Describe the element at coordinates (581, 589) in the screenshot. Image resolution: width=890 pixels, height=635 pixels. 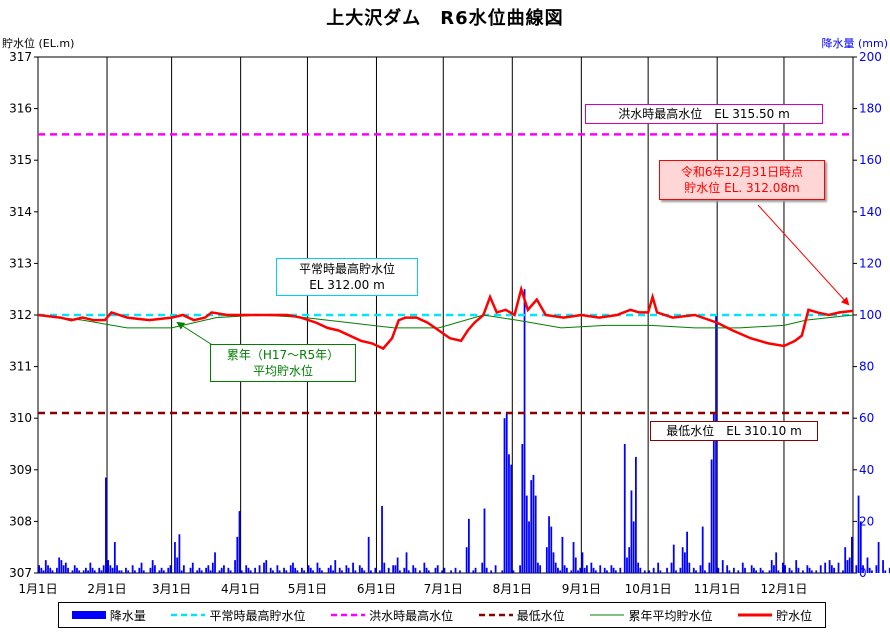
I see `x-tick-label: 9月1日` at that location.